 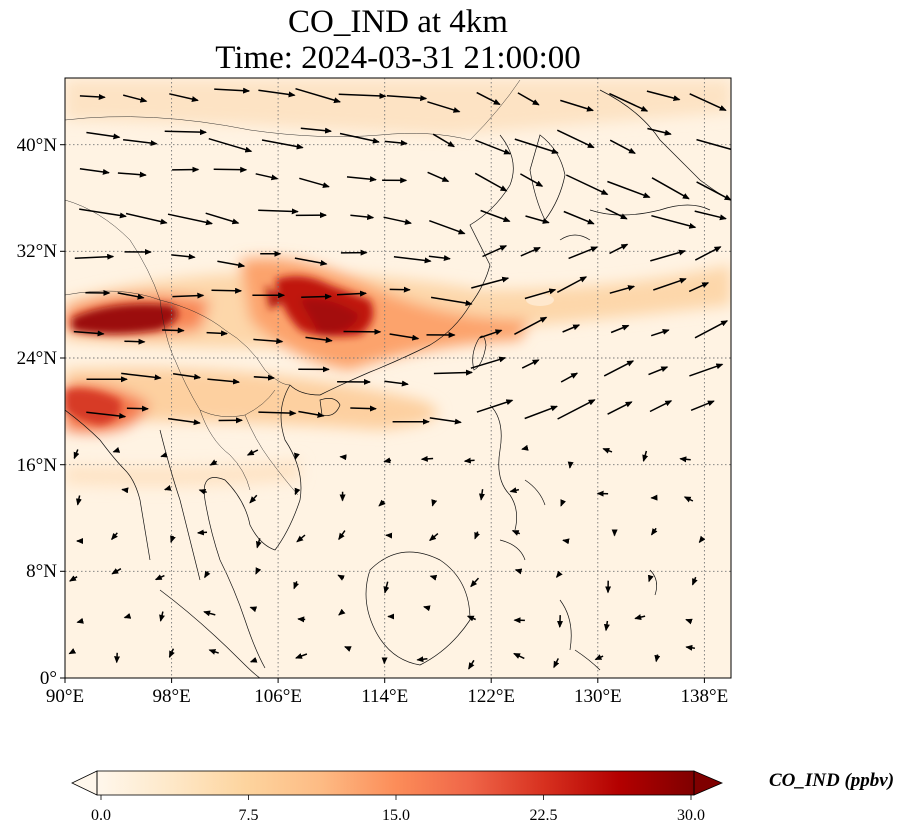 What do you see at coordinates (278, 696) in the screenshot?
I see `lon-tick-label: 106°E` at bounding box center [278, 696].